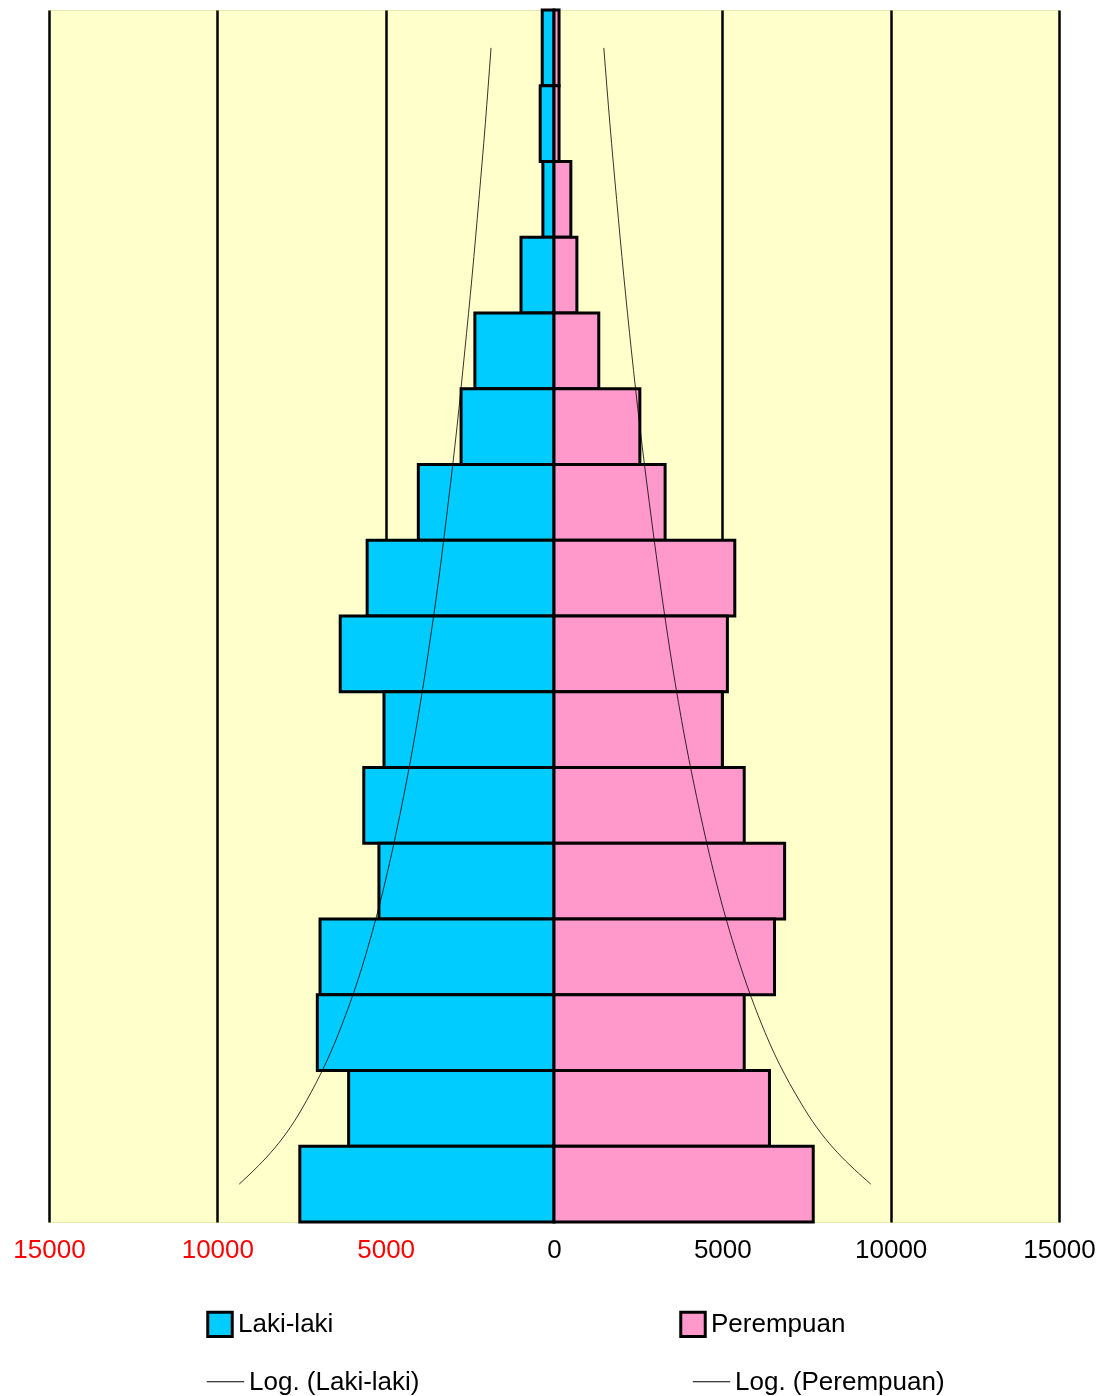  I want to click on x-tick-label: 0, so click(554, 1248).